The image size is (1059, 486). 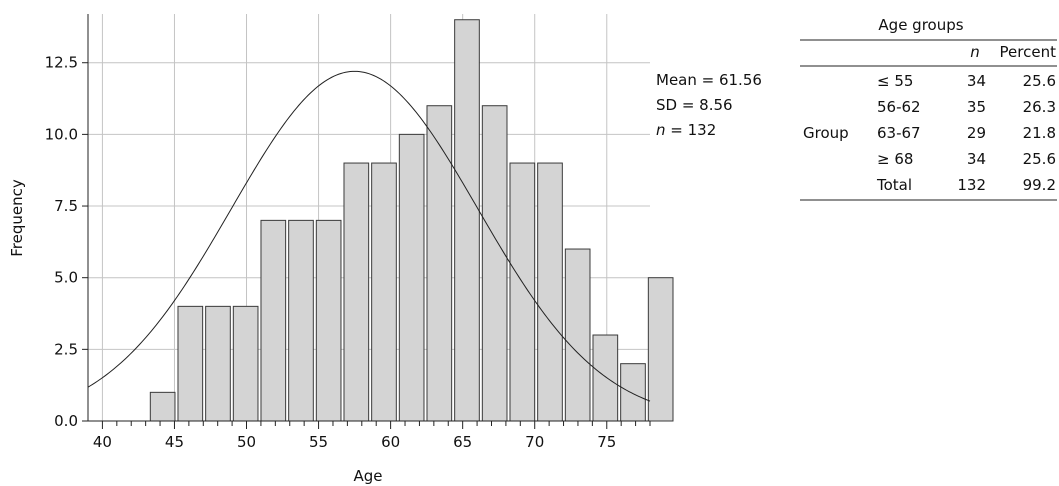 I want to click on table-cell-label: ≥ 68, so click(x=895, y=159).